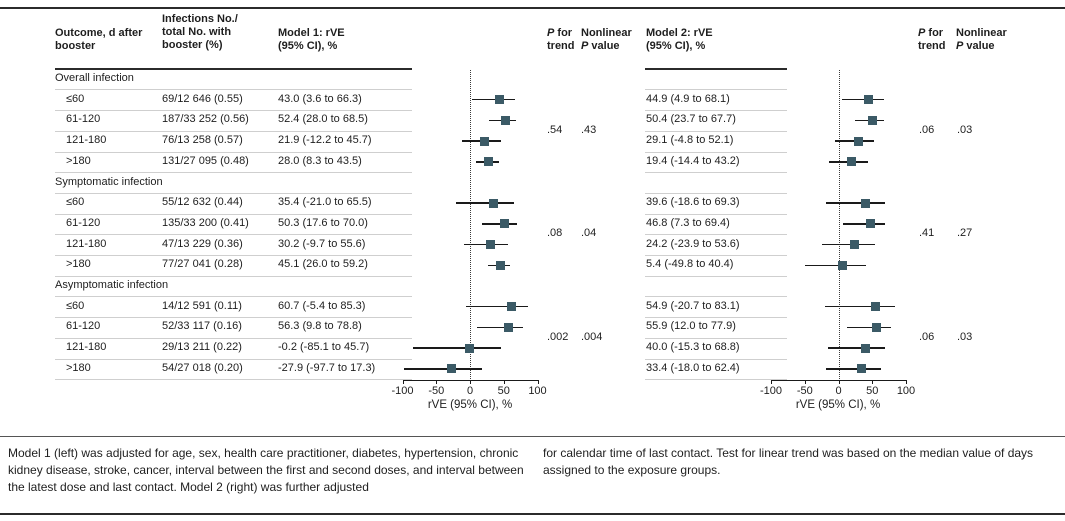 This screenshot has width=1065, height=521. What do you see at coordinates (716, 69) in the screenshot?
I see `header-rule-model2` at bounding box center [716, 69].